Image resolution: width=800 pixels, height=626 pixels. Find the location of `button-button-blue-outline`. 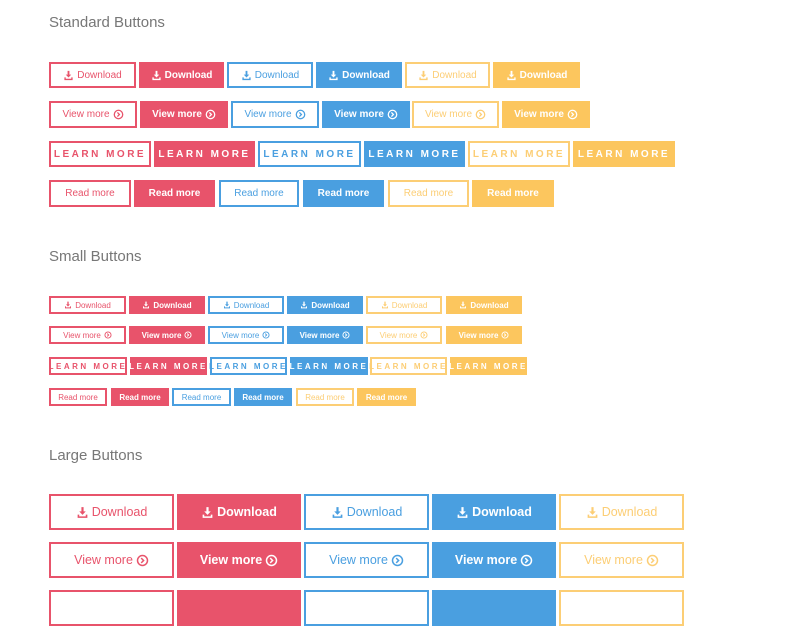

button-button-blue-outline is located at coordinates (366, 608).